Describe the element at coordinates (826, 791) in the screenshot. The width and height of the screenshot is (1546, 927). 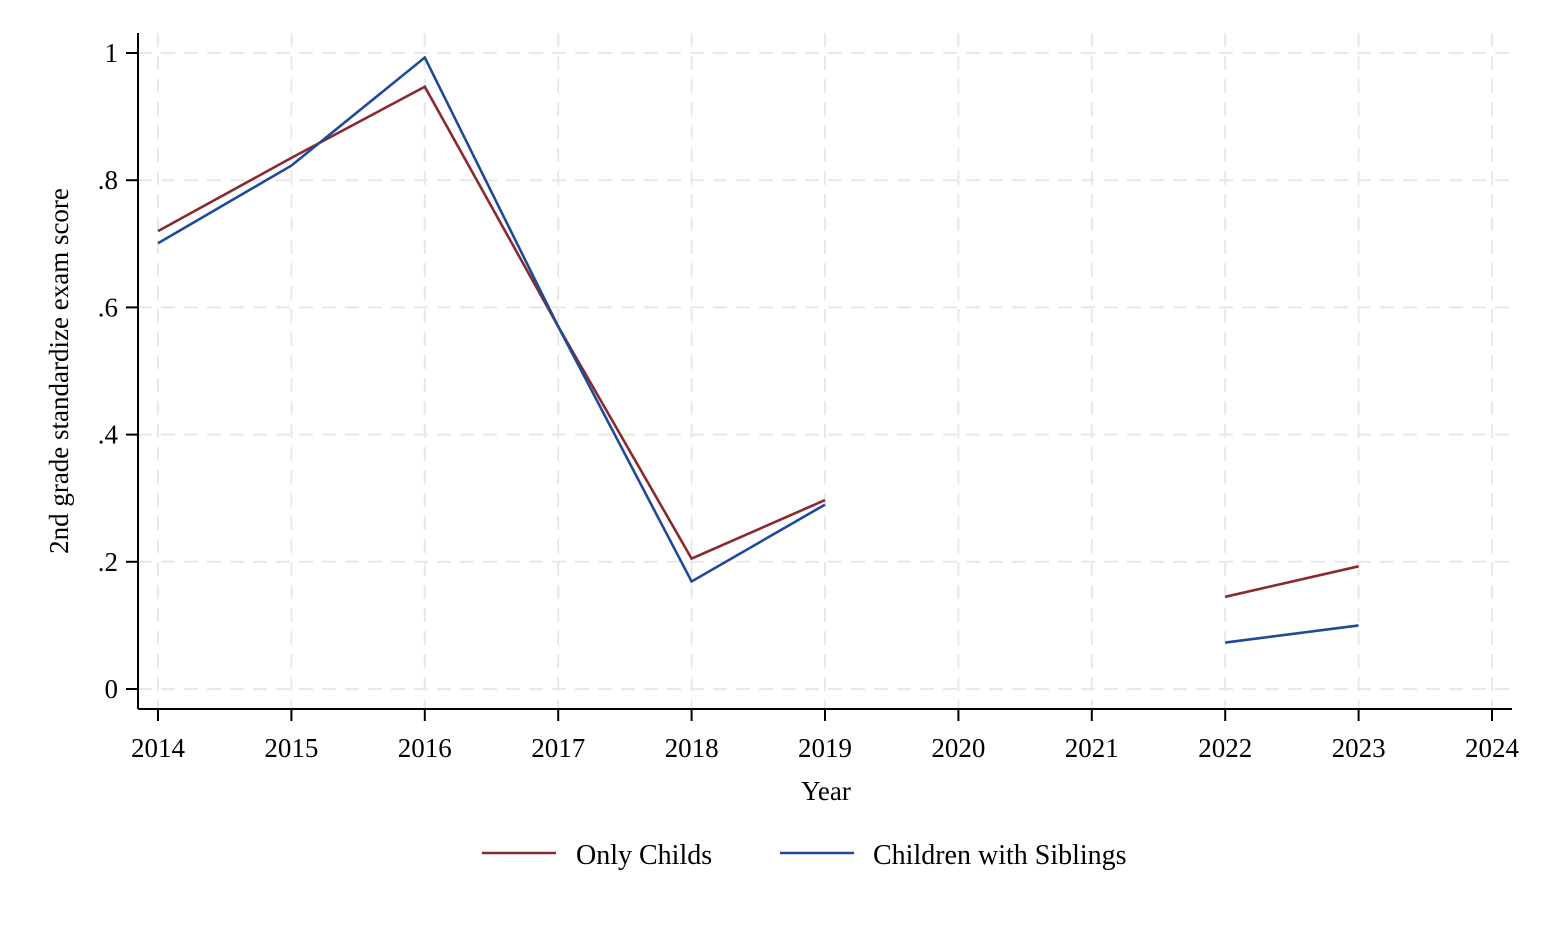
I see `x-axis-title: Year` at that location.